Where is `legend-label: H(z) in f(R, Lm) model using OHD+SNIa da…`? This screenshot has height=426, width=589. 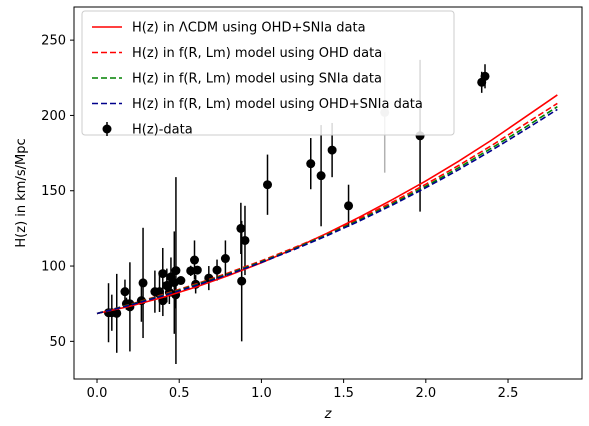 legend-label: H(z) in f(R, Lm) model using OHD+SNIa da… is located at coordinates (277, 104).